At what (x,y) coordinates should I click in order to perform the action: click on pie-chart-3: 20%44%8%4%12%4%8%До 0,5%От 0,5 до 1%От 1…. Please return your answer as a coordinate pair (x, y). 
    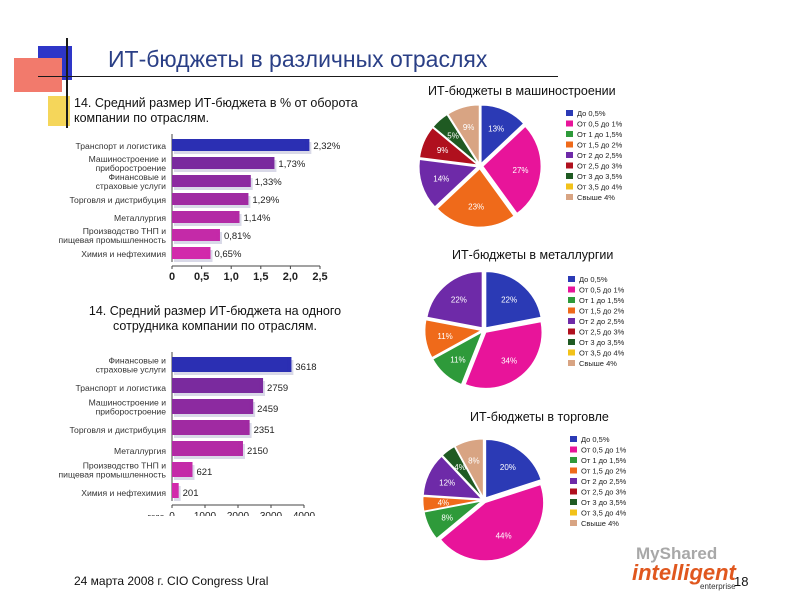
    Looking at the image, I should click on (524, 498).